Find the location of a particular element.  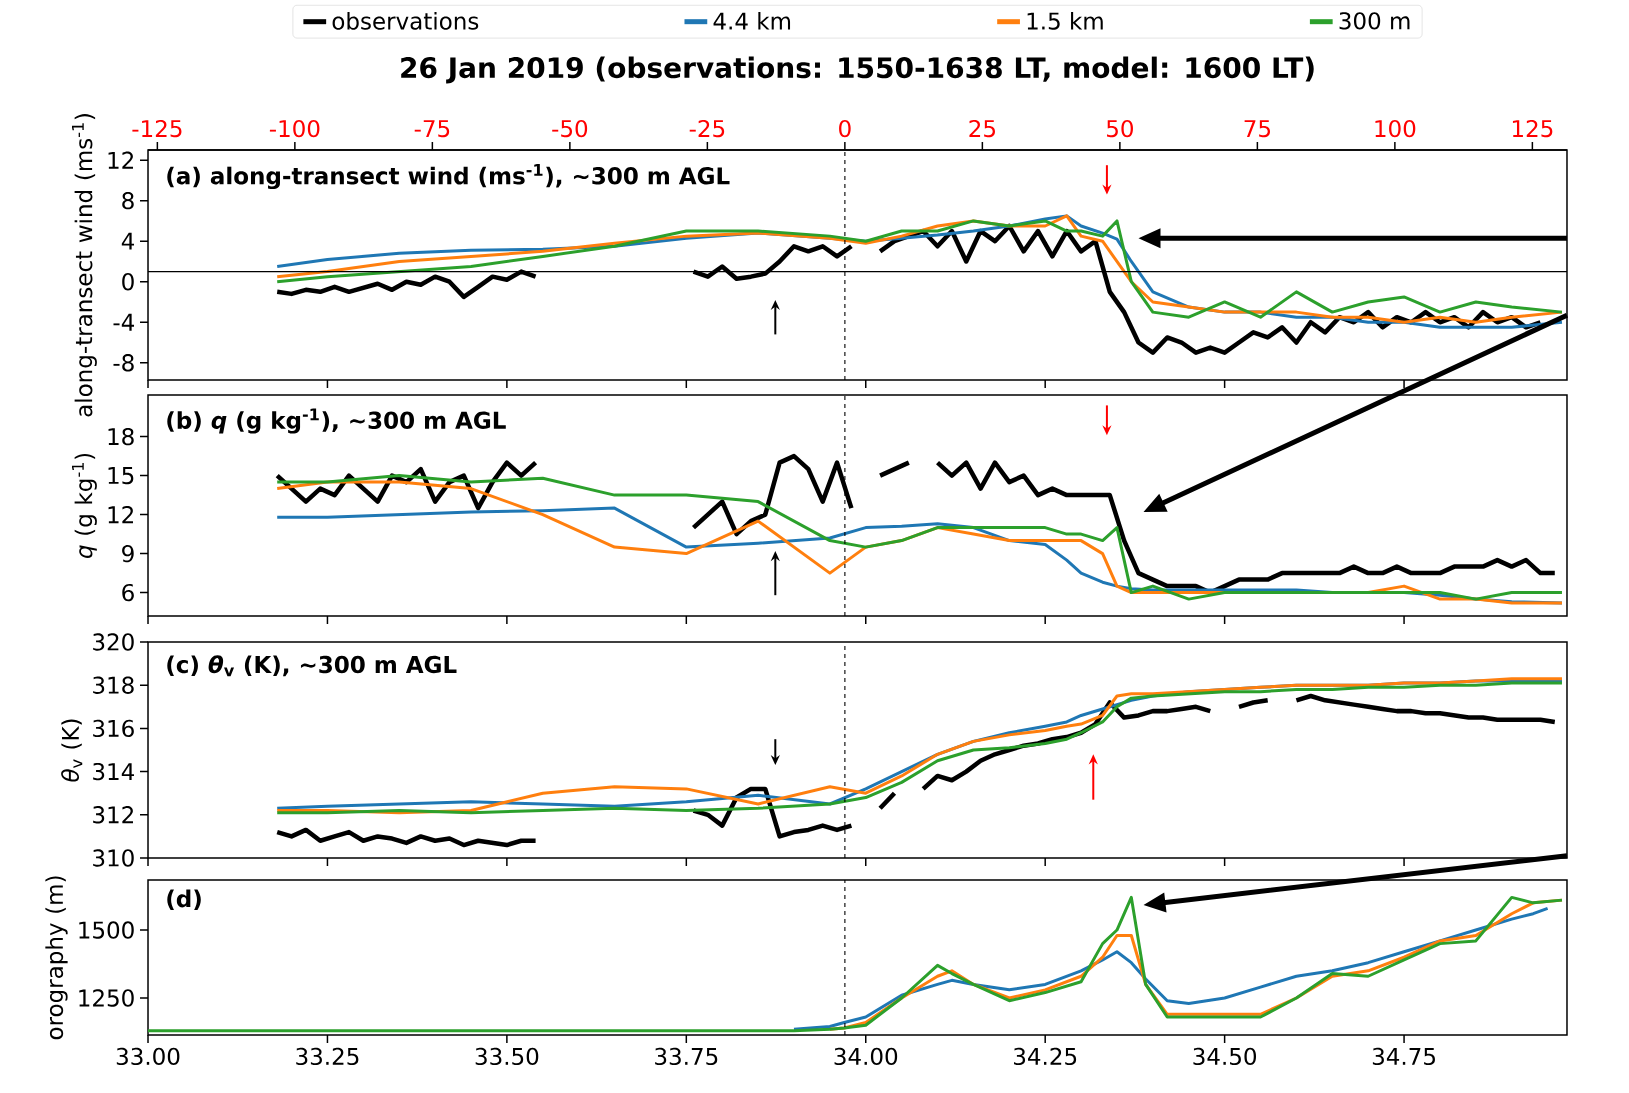

y-tick-label: 310 is located at coordinates (113, 858).